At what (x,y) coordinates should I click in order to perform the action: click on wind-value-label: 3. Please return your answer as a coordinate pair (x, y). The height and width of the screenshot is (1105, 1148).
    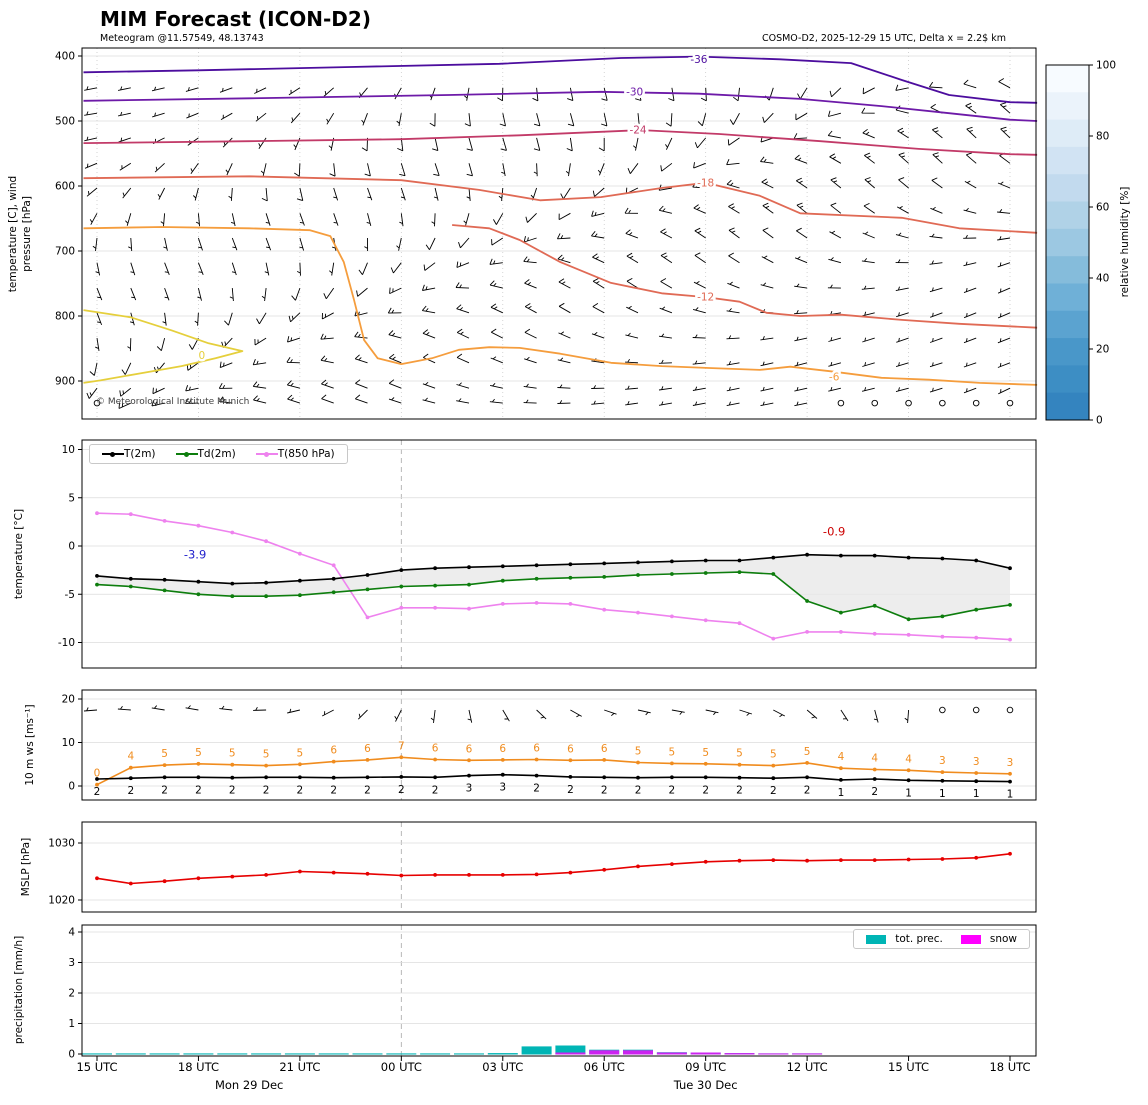
    Looking at the image, I should click on (502, 788).